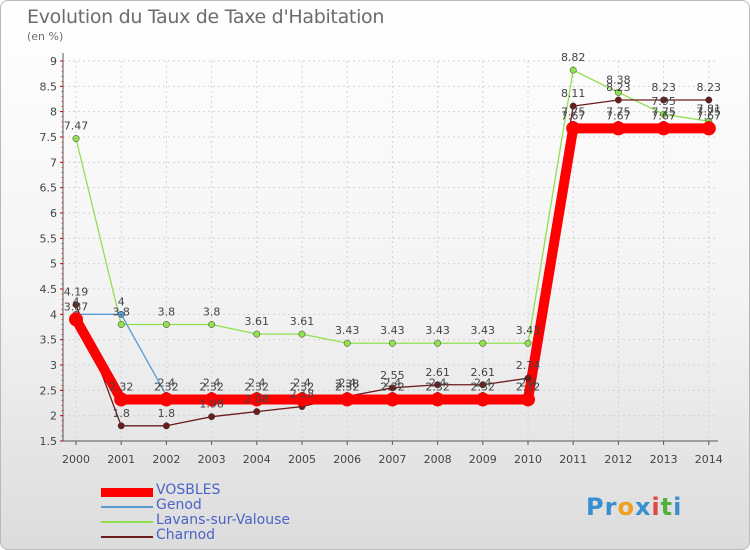  What do you see at coordinates (167, 413) in the screenshot?
I see `data-label-3: 1.8` at bounding box center [167, 413].